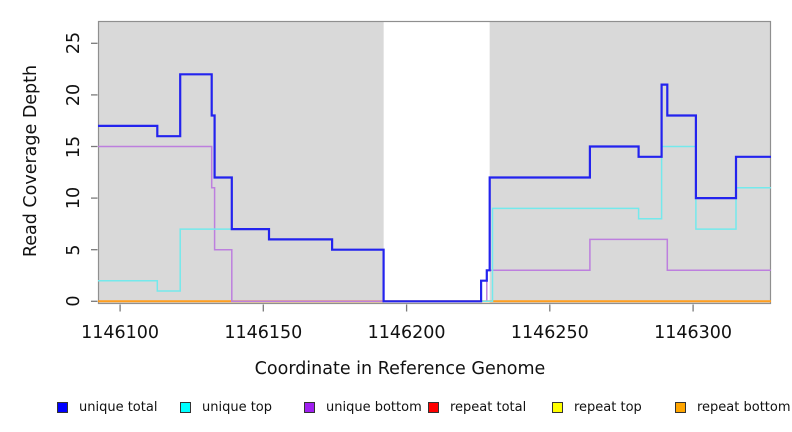  I want to click on y-tick-label: 25, so click(74, 43).